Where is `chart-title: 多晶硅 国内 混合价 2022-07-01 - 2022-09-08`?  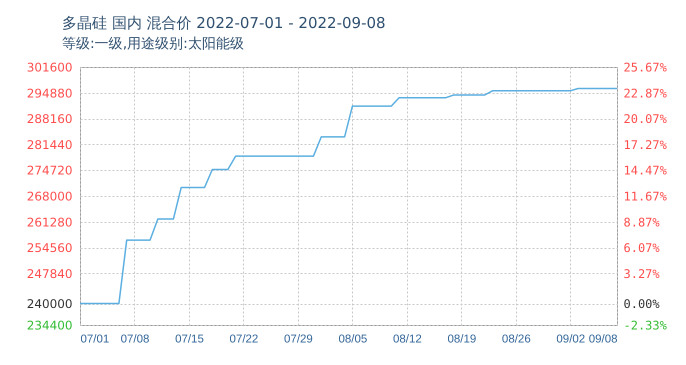 chart-title: 多晶硅 国内 混合价 2022-07-01 - 2022-09-08 is located at coordinates (224, 23).